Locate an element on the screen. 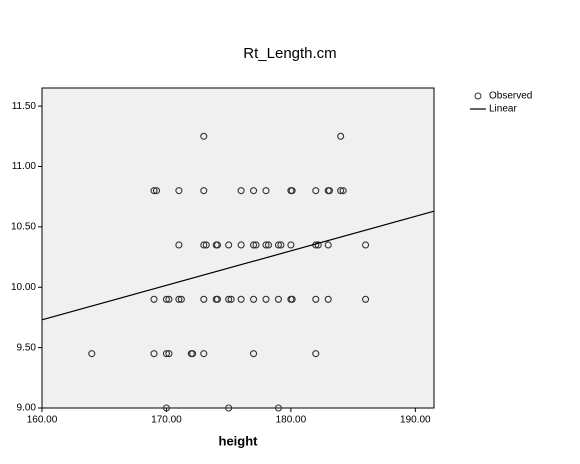 This screenshot has height=464, width=580. x-tick-label: 190.00 is located at coordinates (415, 420).